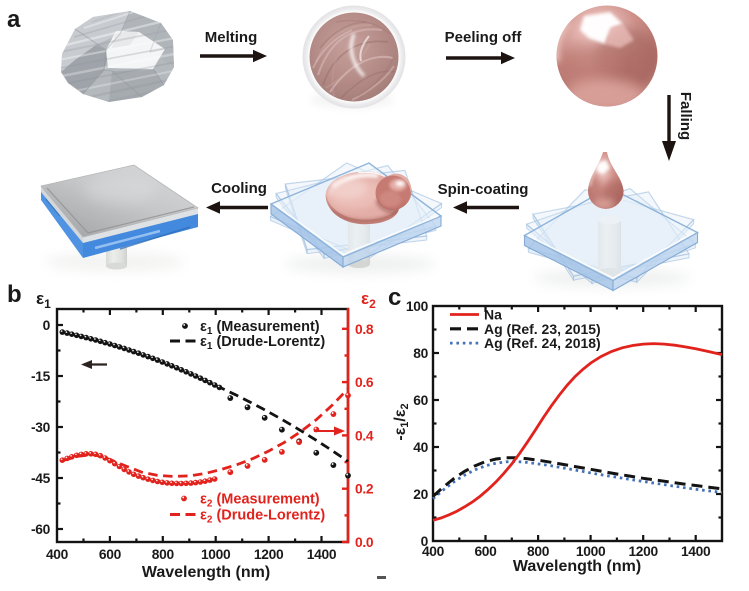  I want to click on svg-text: Spin-coating, so click(483, 189).